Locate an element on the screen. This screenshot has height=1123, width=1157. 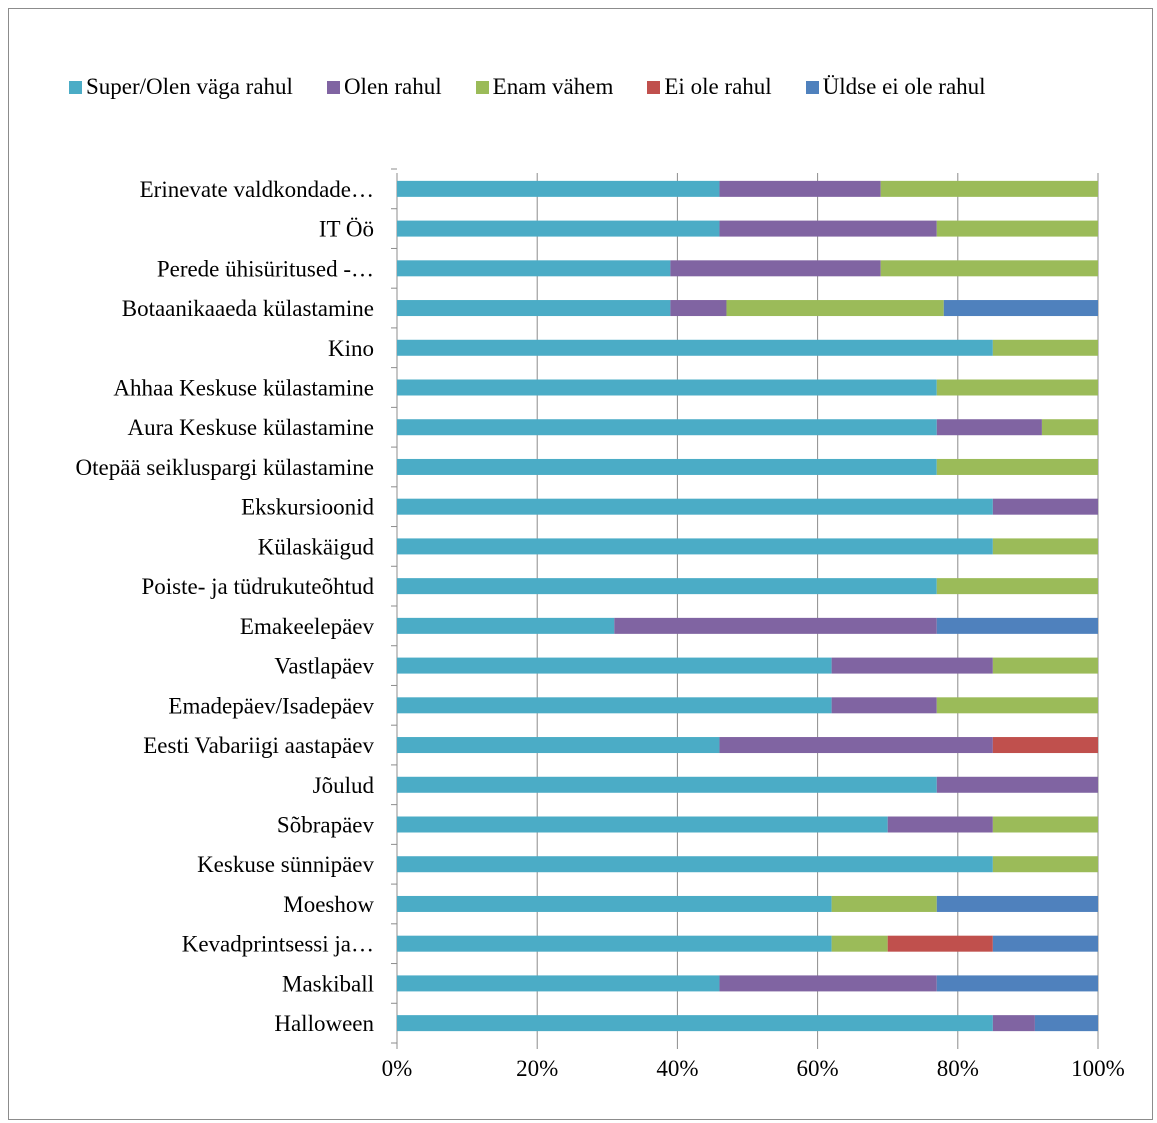
y-tick-label: Emadepäev/Isadepäev is located at coordinates (271, 705).